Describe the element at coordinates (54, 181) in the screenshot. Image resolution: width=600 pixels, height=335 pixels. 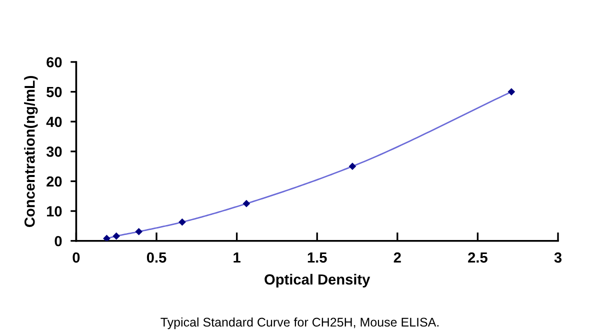
I see `y-tick-label: 20` at that location.